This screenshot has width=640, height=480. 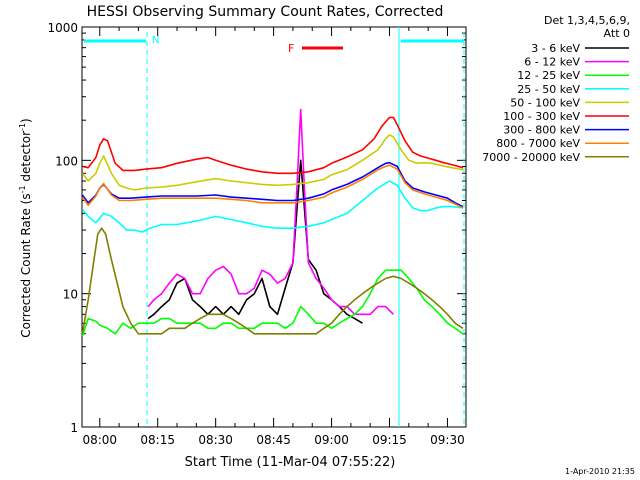 I want to click on y-tick-label: 1, so click(x=74, y=428).